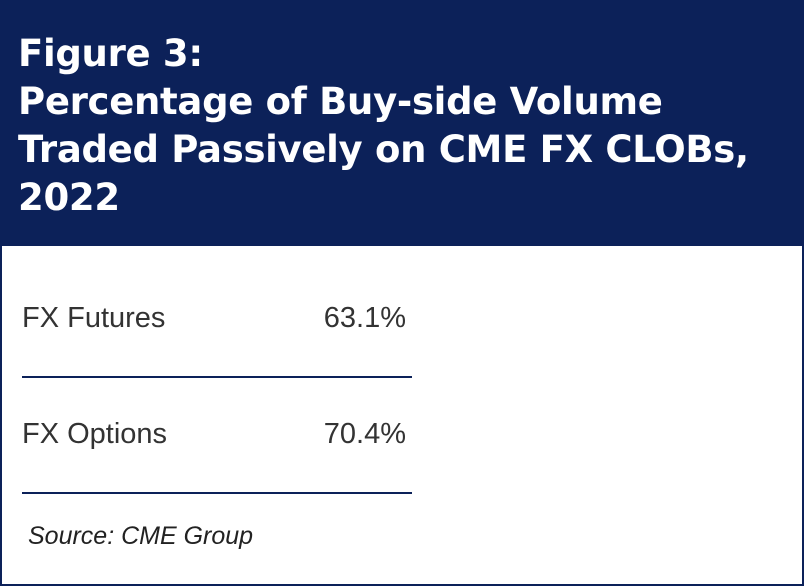 This screenshot has width=804, height=586. Describe the element at coordinates (69, 197) in the screenshot. I see `figure-title-line-4: 2022` at that location.